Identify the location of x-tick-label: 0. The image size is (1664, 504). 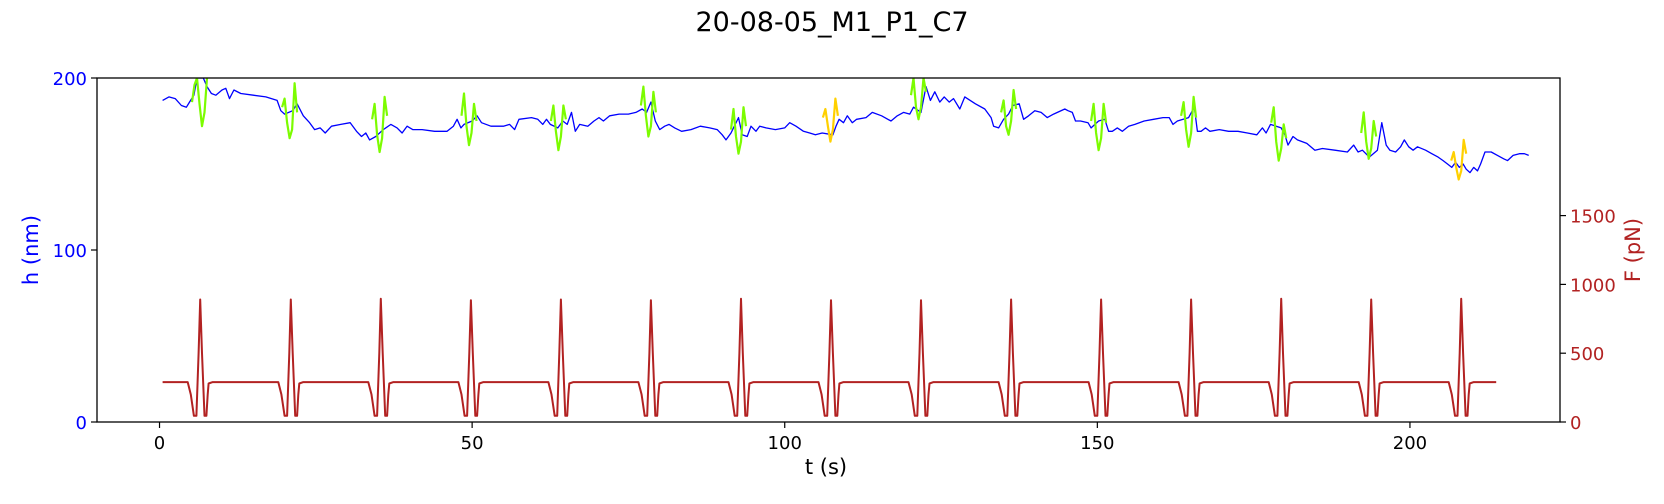
(159, 443).